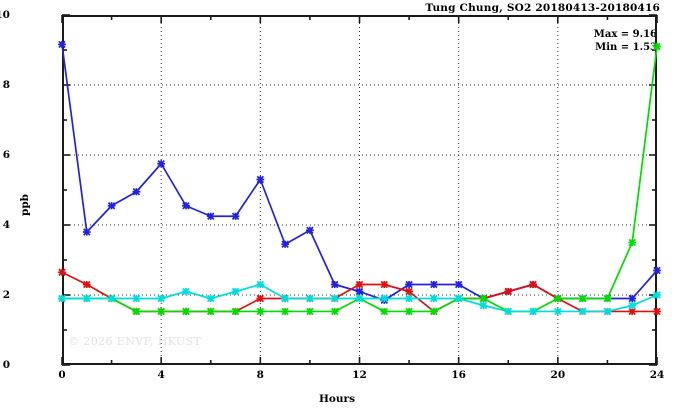 Image resolution: width=674 pixels, height=409 pixels. What do you see at coordinates (5, 15) in the screenshot?
I see `y-tick-label: 10` at bounding box center [5, 15].